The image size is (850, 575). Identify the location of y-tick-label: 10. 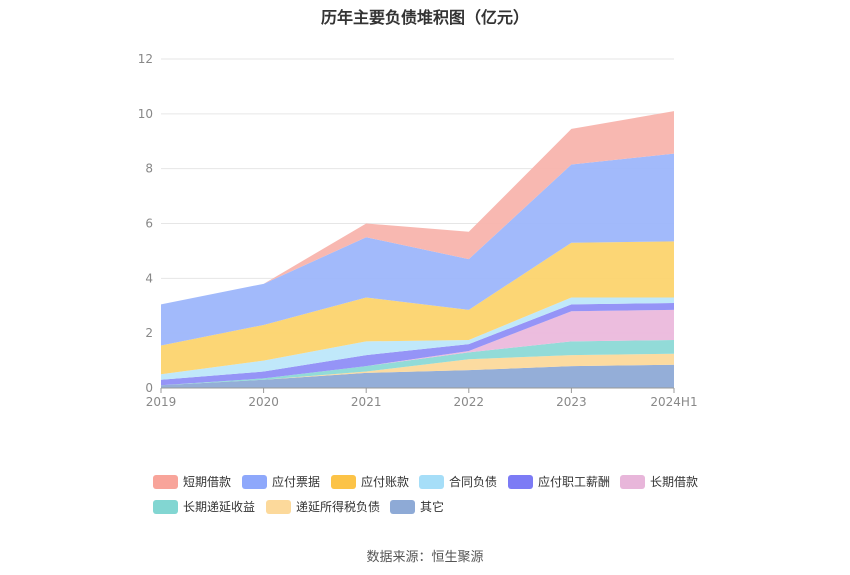
(145, 114).